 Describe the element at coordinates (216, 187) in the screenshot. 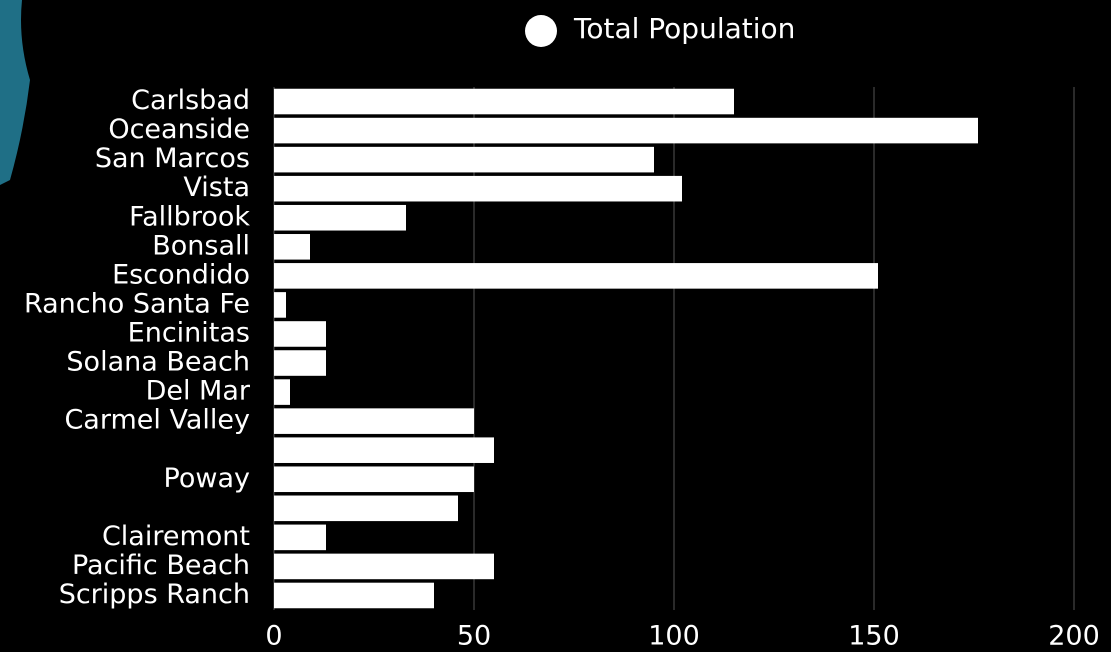

I see `y-tick-label: Vista` at that location.